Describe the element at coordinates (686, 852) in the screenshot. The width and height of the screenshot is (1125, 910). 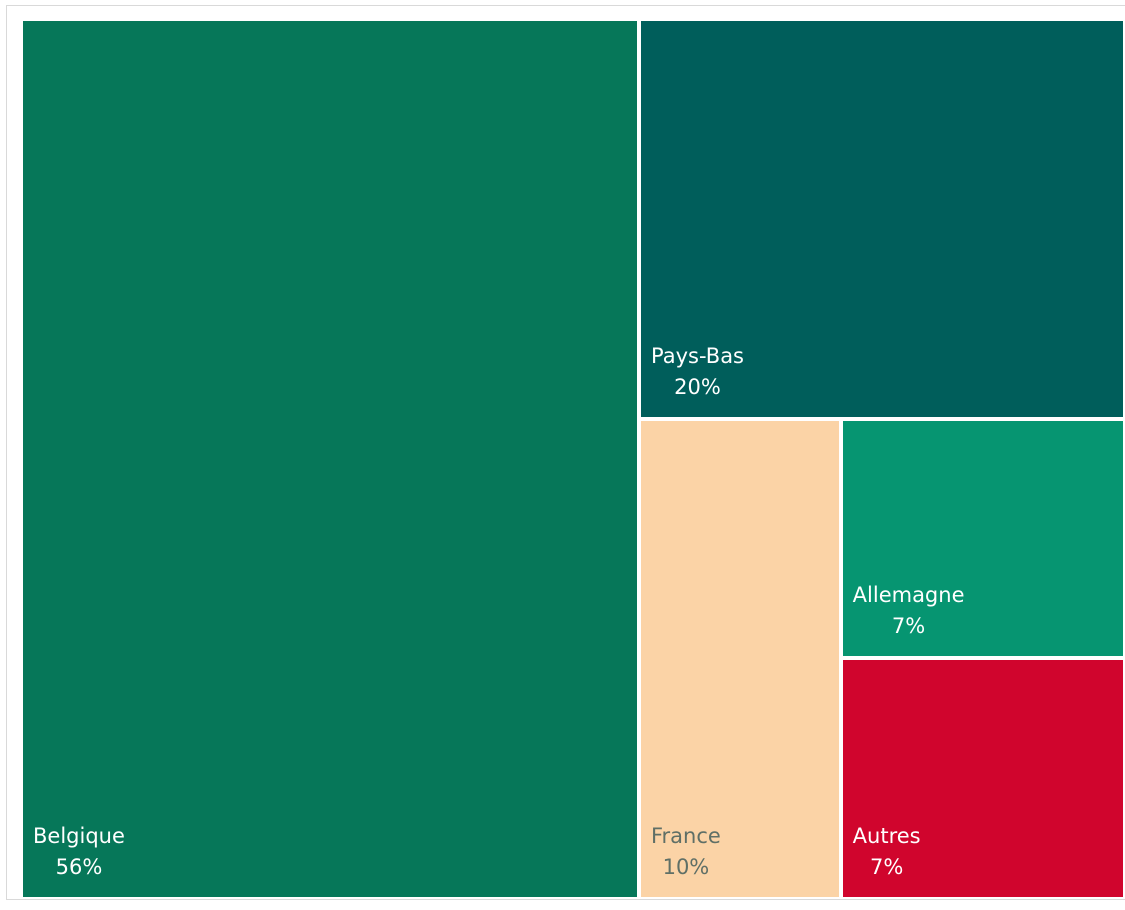
I see `tile-label-france: France 10%` at that location.